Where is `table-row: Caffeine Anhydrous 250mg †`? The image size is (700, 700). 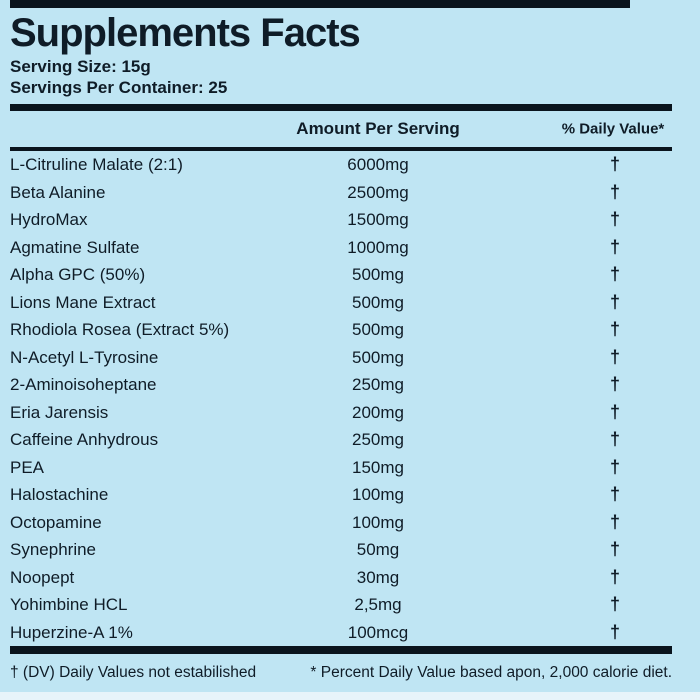
table-row: Caffeine Anhydrous 250mg † is located at coordinates (341, 440).